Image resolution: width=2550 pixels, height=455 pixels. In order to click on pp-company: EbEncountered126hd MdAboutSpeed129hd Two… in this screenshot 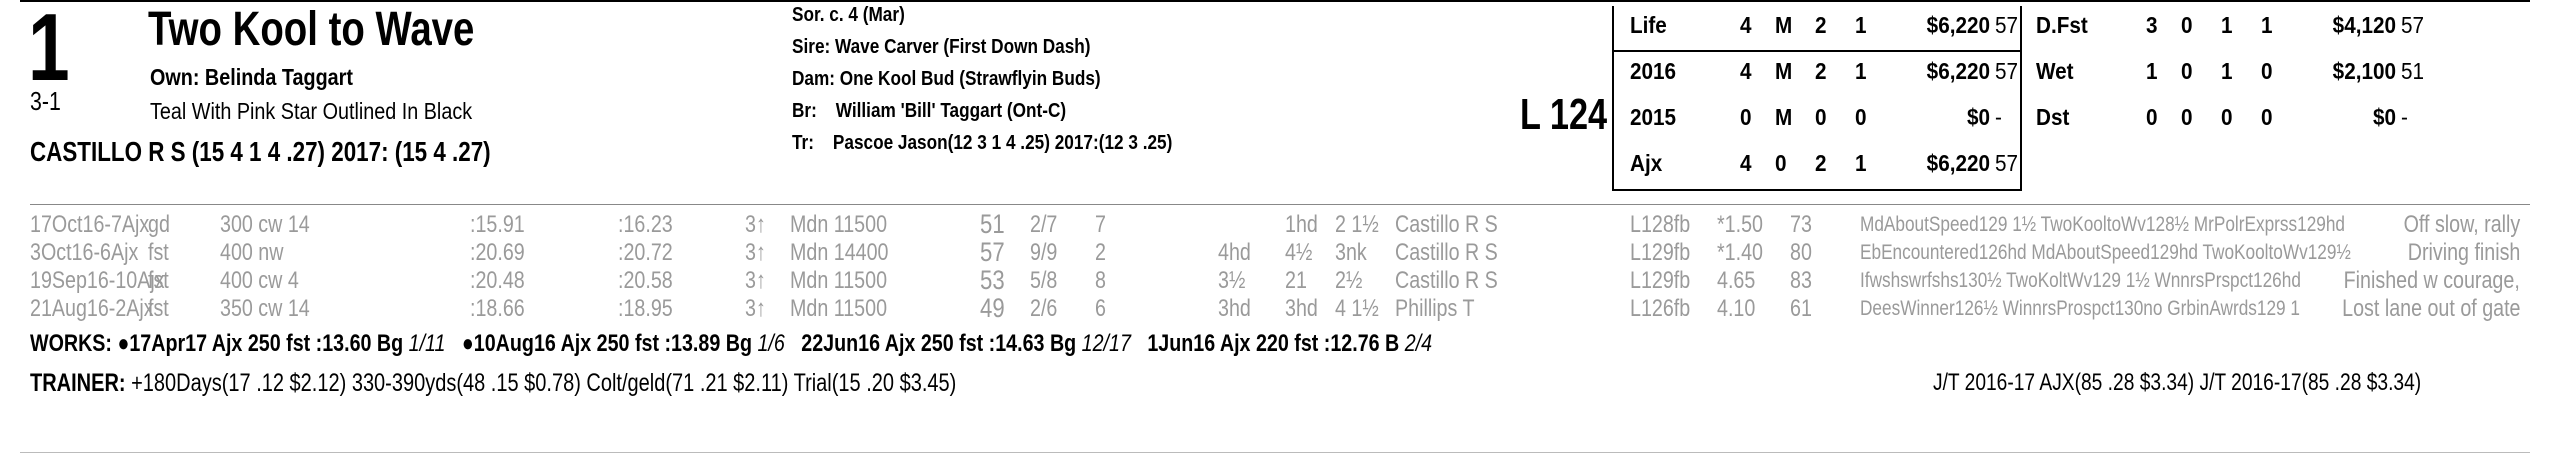, I will do `click(2105, 252)`.